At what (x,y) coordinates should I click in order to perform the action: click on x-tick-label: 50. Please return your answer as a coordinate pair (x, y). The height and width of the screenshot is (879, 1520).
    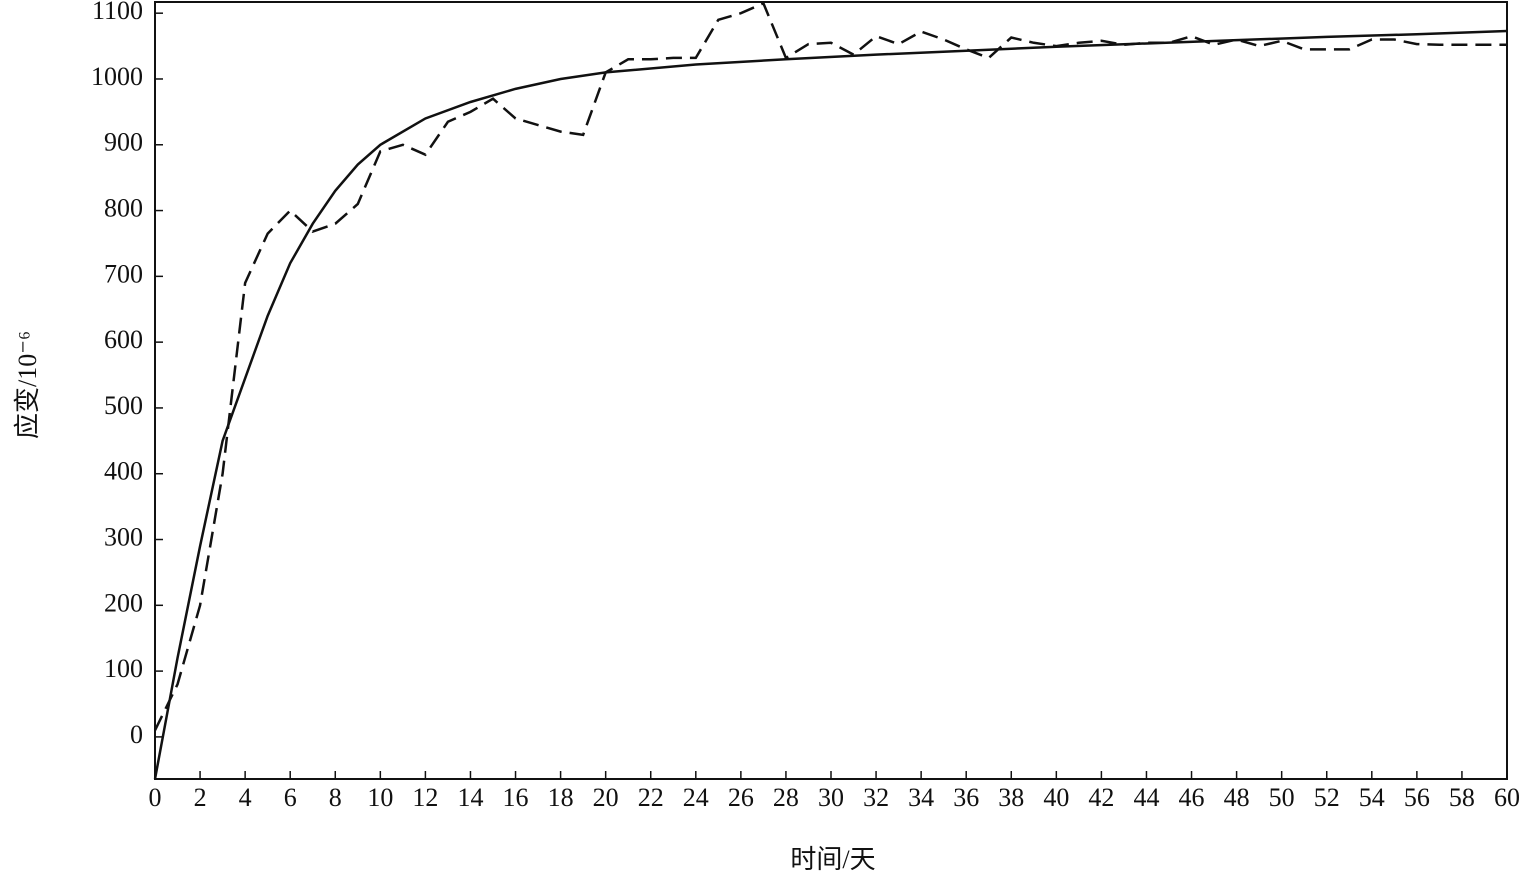
    Looking at the image, I should click on (1282, 797).